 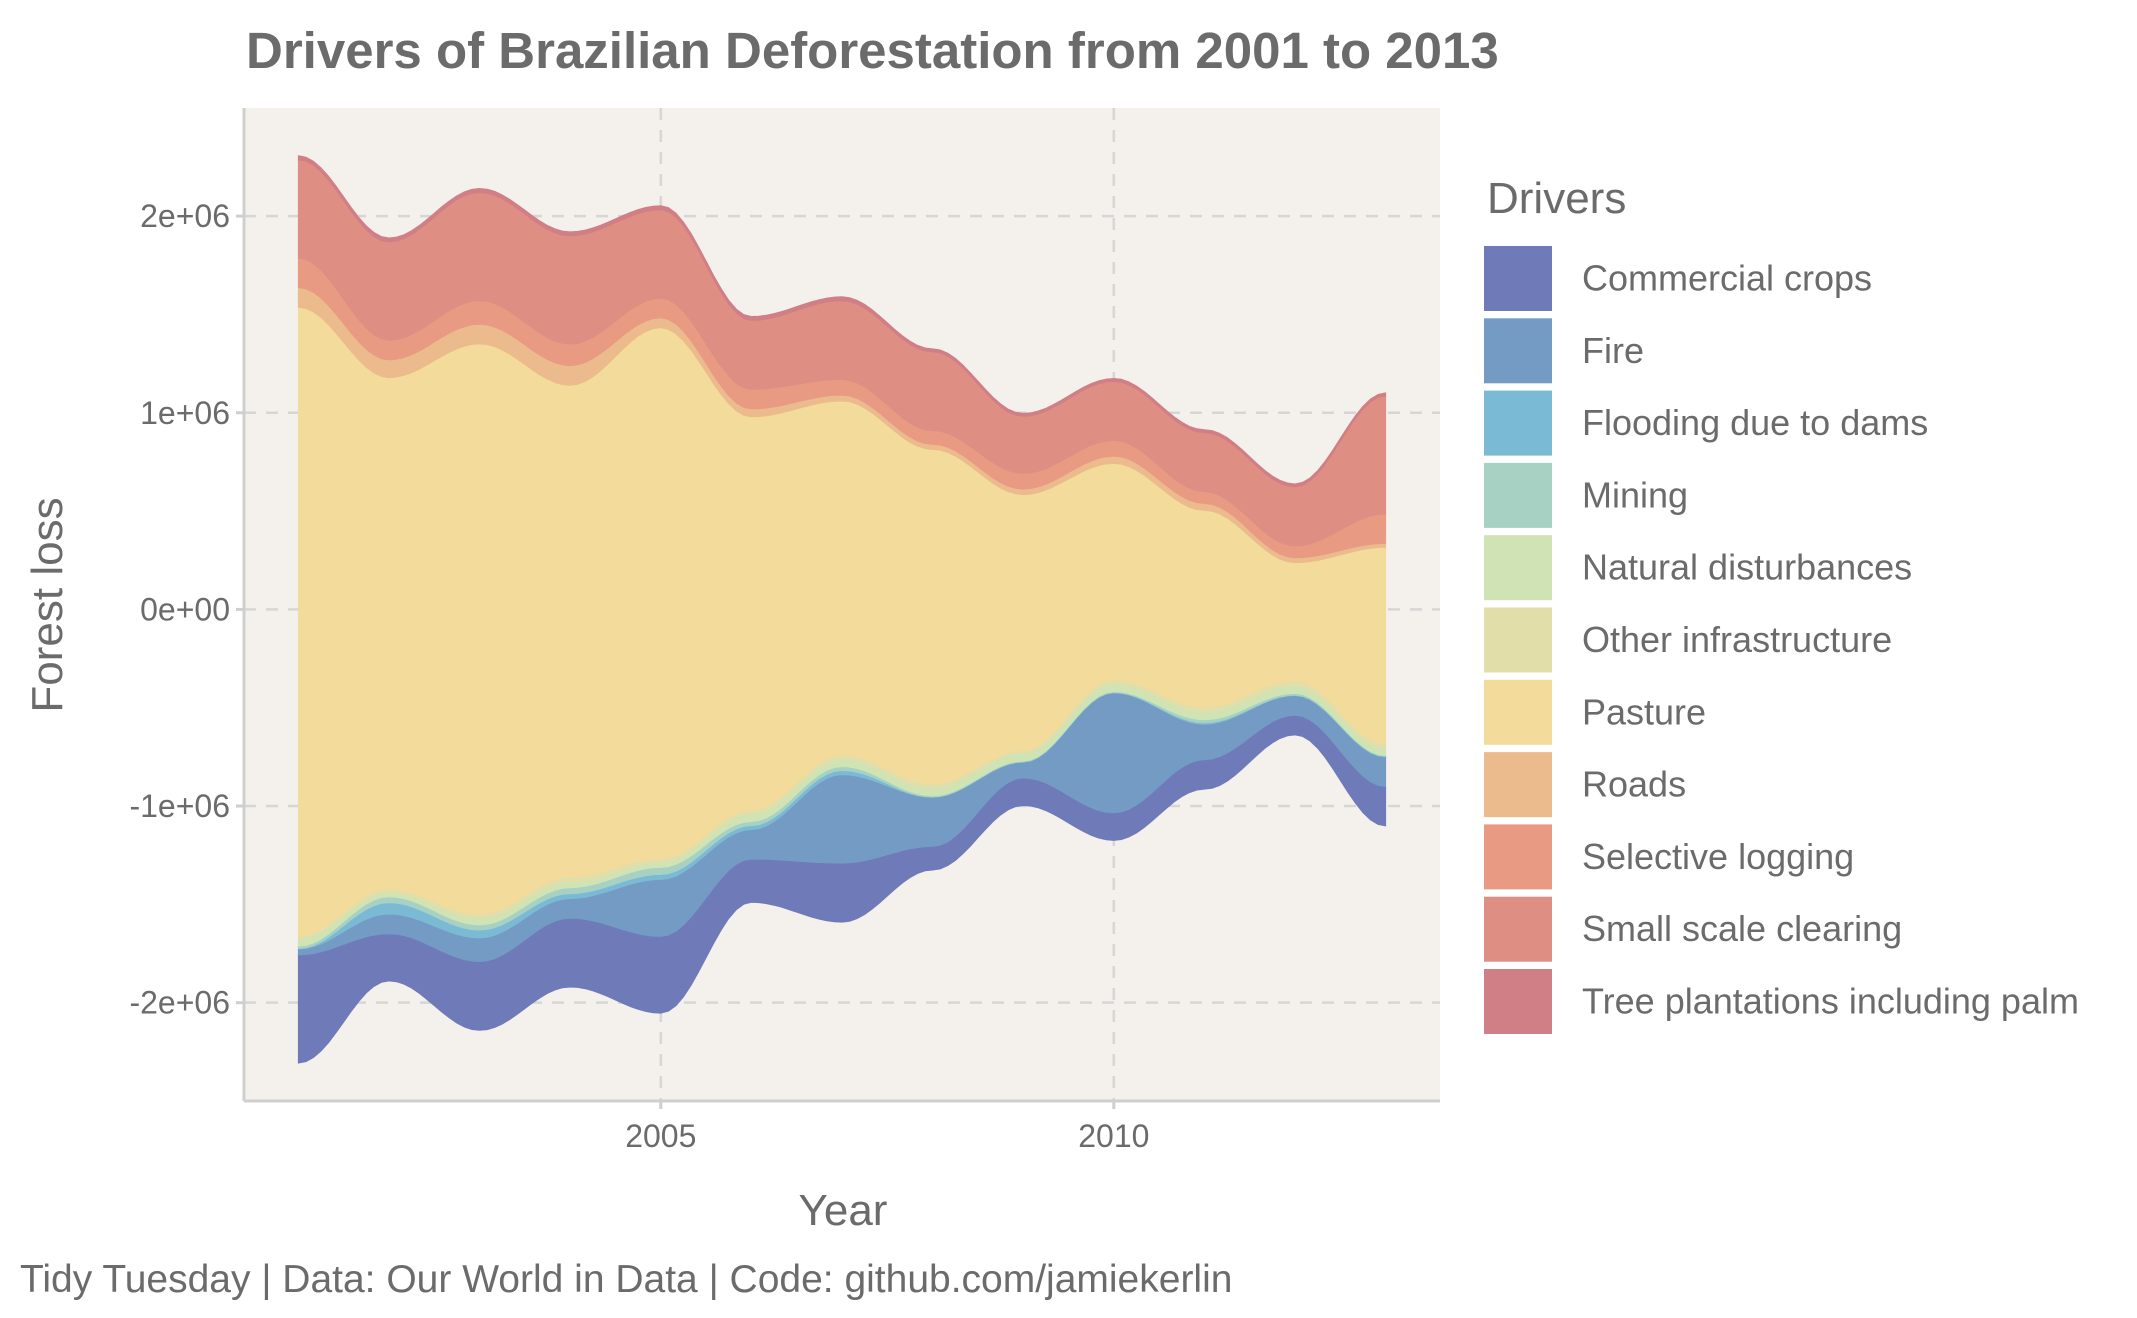 What do you see at coordinates (1644, 711) in the screenshot?
I see `legend-label: Pasture` at bounding box center [1644, 711].